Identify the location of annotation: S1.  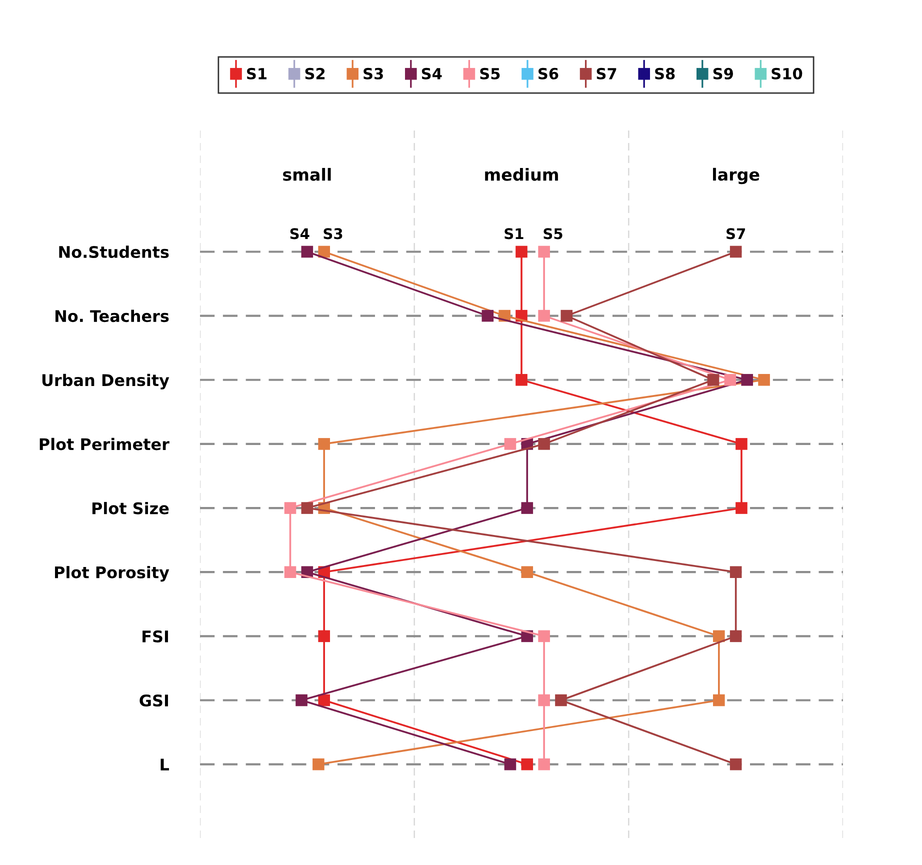
(514, 234).